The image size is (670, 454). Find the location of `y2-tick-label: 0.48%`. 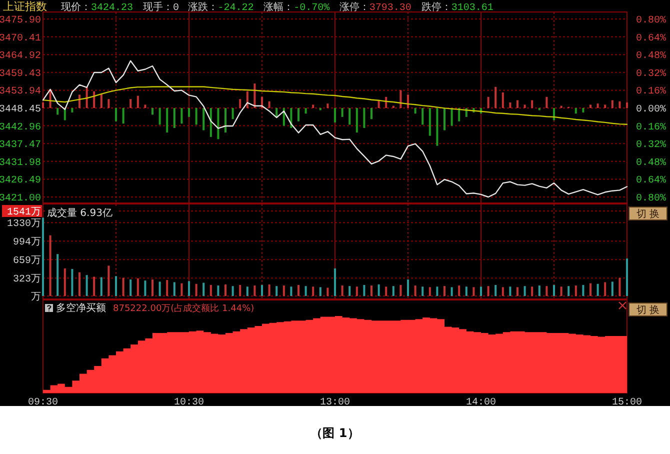

y2-tick-label: 0.48% is located at coordinates (651, 163).